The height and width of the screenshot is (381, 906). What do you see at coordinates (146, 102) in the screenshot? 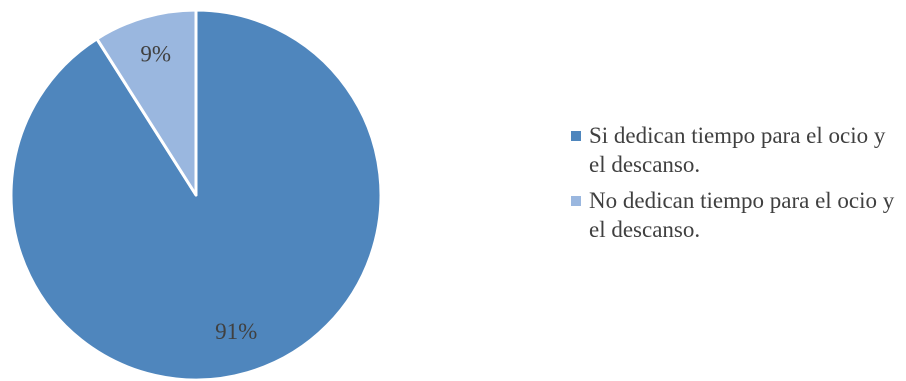
I see `pie-slice-no` at bounding box center [146, 102].